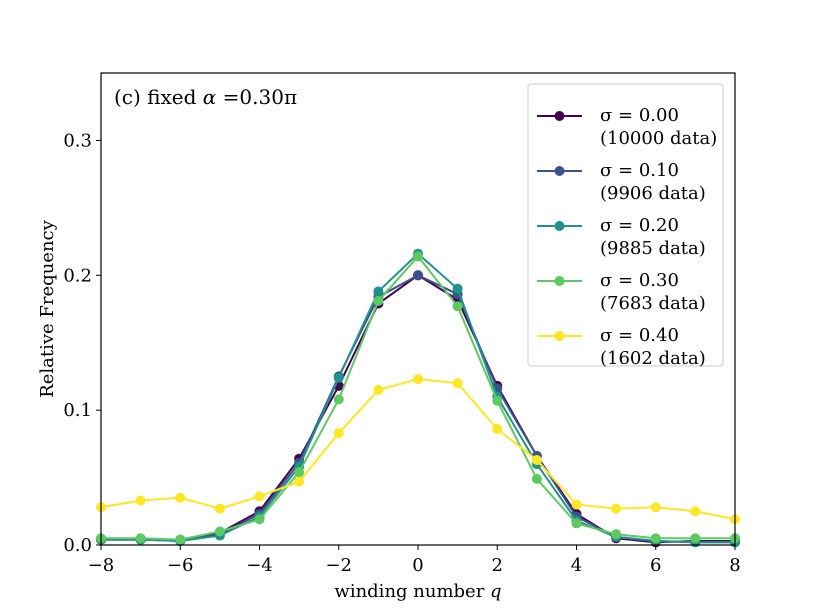  Describe the element at coordinates (639, 170) in the screenshot. I see `legend-series-name: σ = 0.10` at that location.